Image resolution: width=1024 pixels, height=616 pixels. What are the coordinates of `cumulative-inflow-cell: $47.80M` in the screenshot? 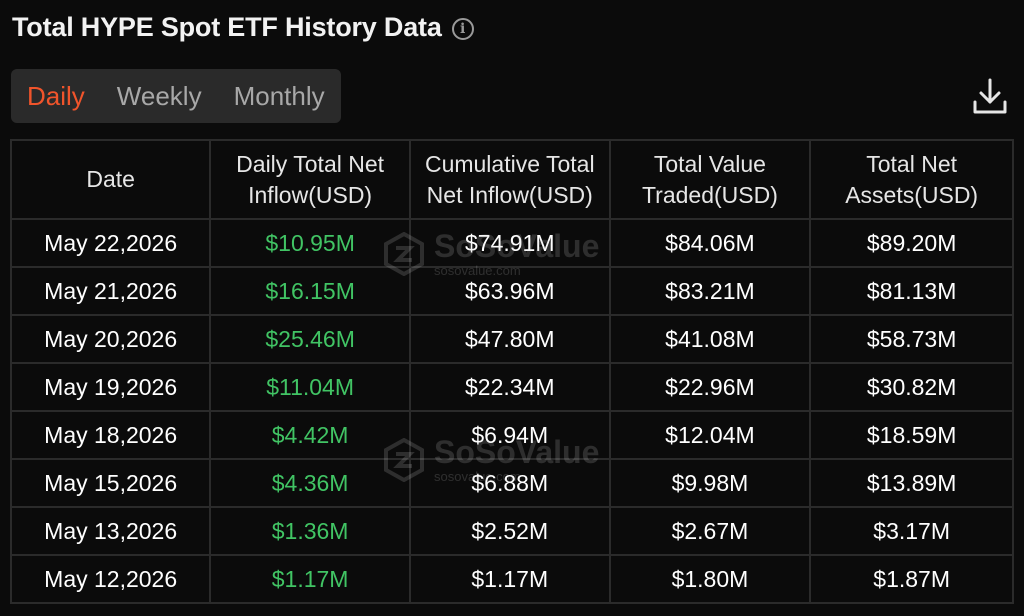 It's located at (509, 339).